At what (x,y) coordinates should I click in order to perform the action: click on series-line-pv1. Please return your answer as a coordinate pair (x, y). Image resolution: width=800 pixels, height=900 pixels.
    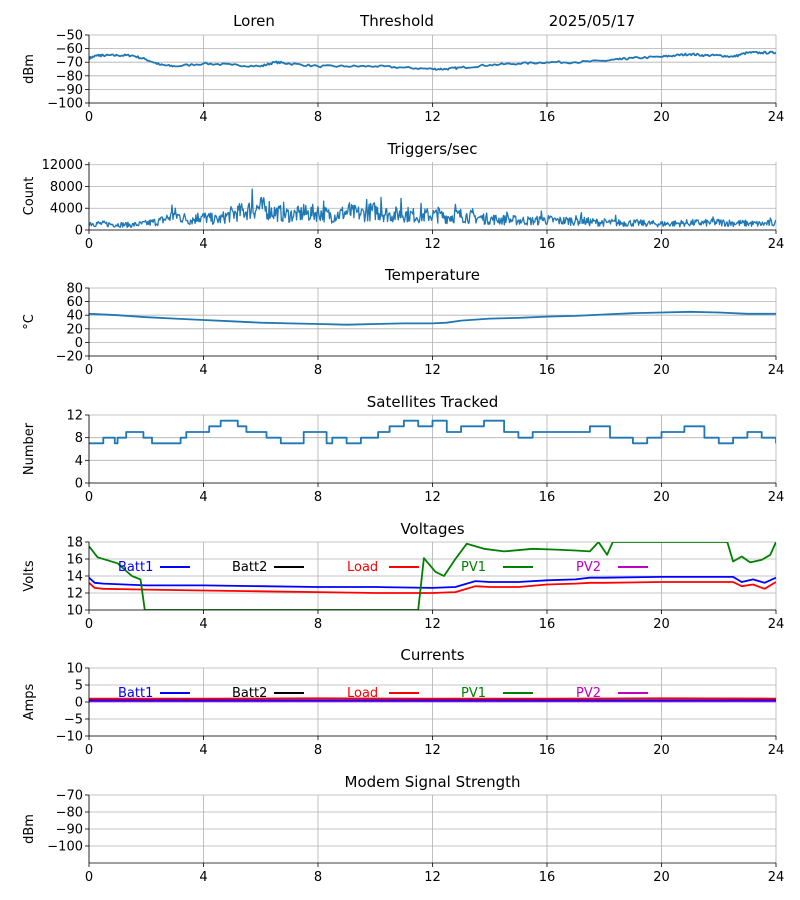
    Looking at the image, I should click on (432, 576).